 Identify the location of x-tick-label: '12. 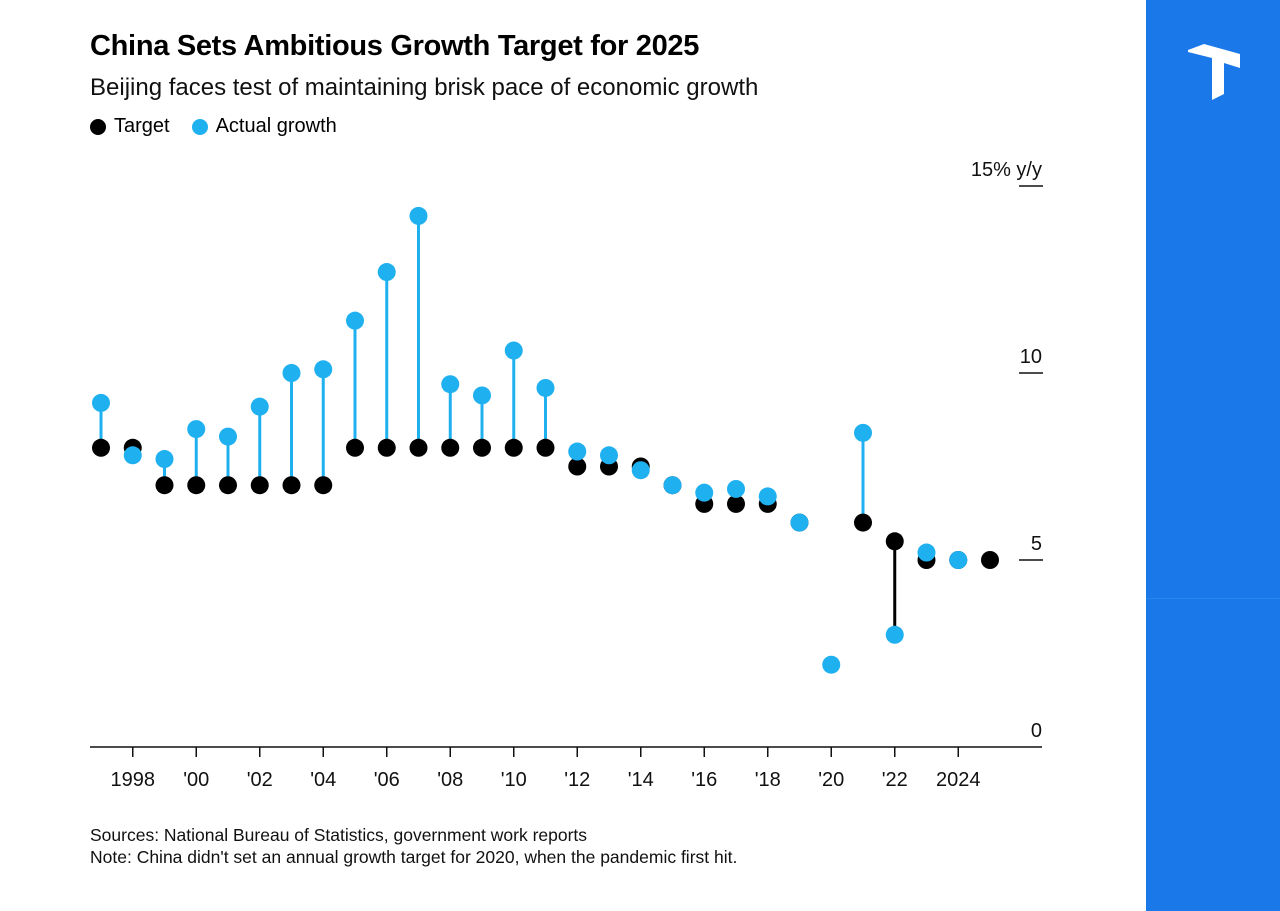
(577, 780).